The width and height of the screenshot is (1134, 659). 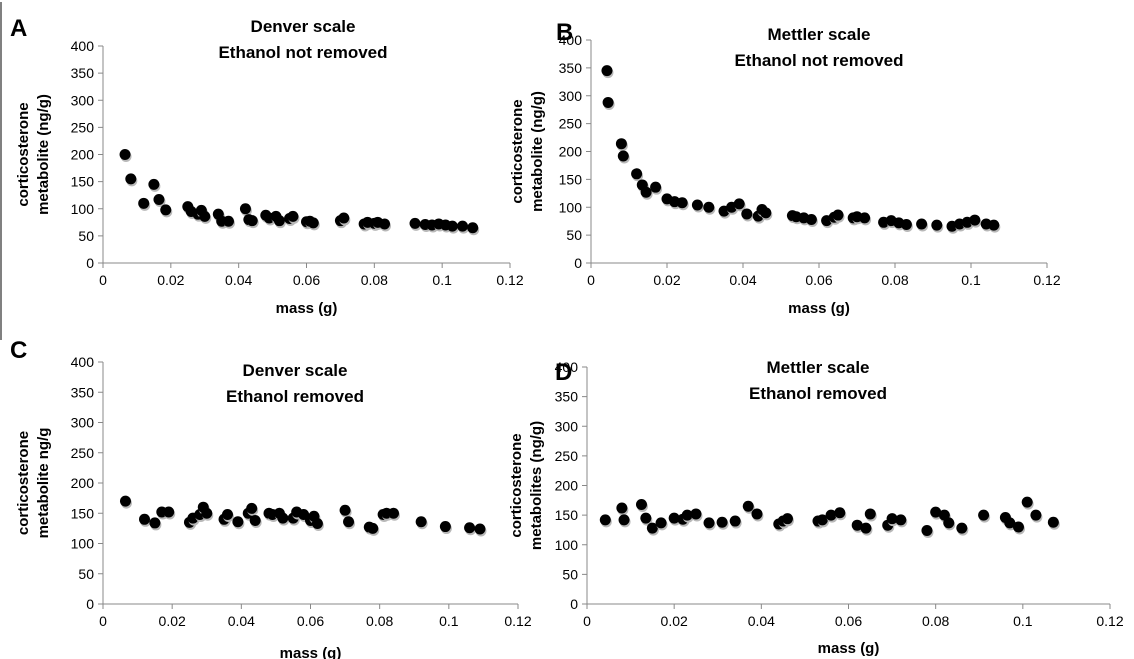 I want to click on panel-b-y-tick-label: 400, so click(x=571, y=40).